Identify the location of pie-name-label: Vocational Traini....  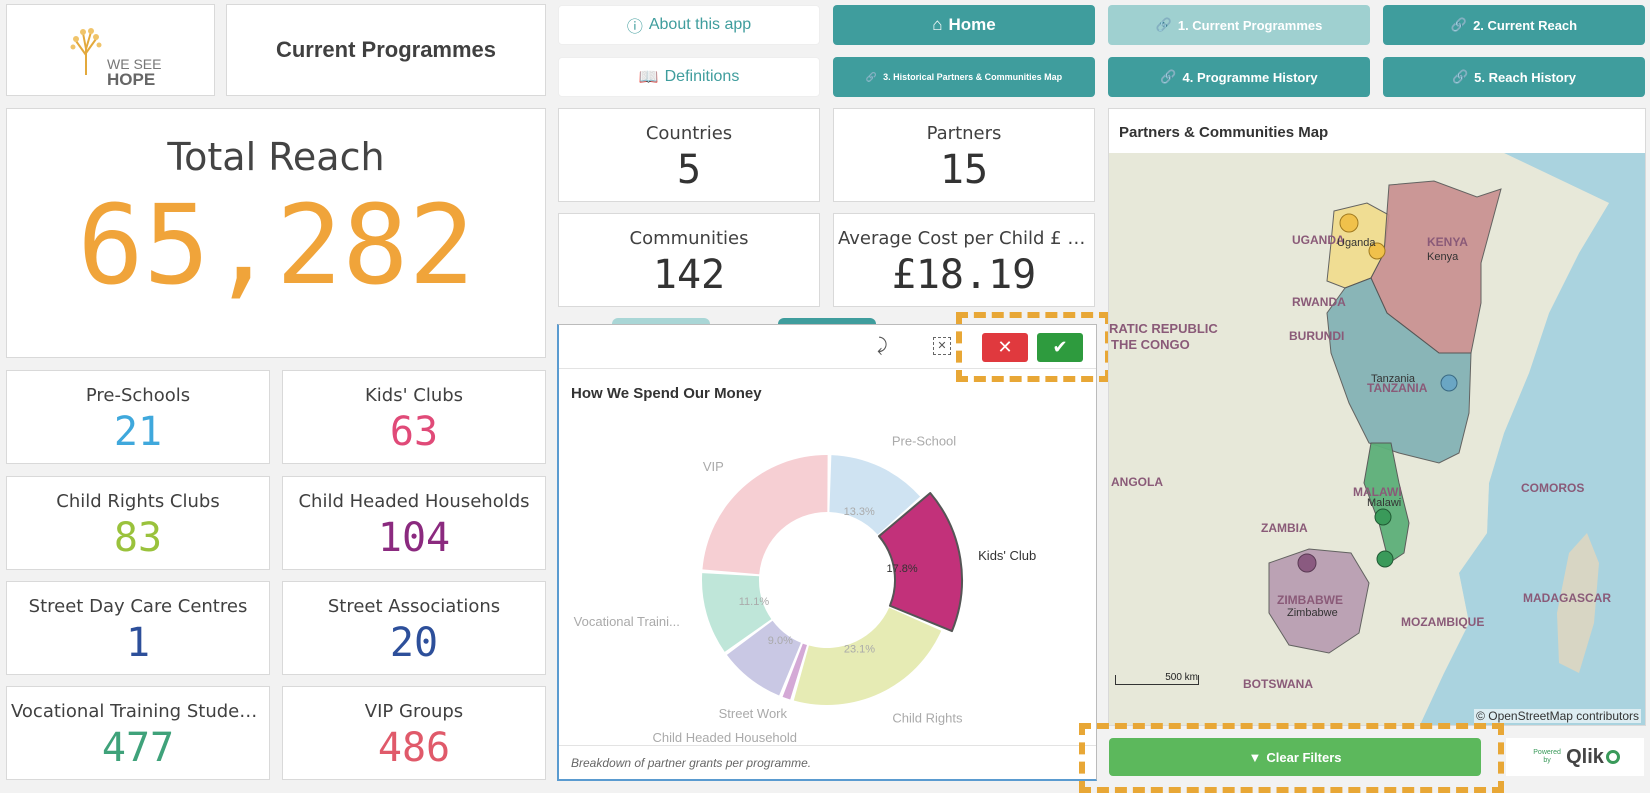
(627, 621).